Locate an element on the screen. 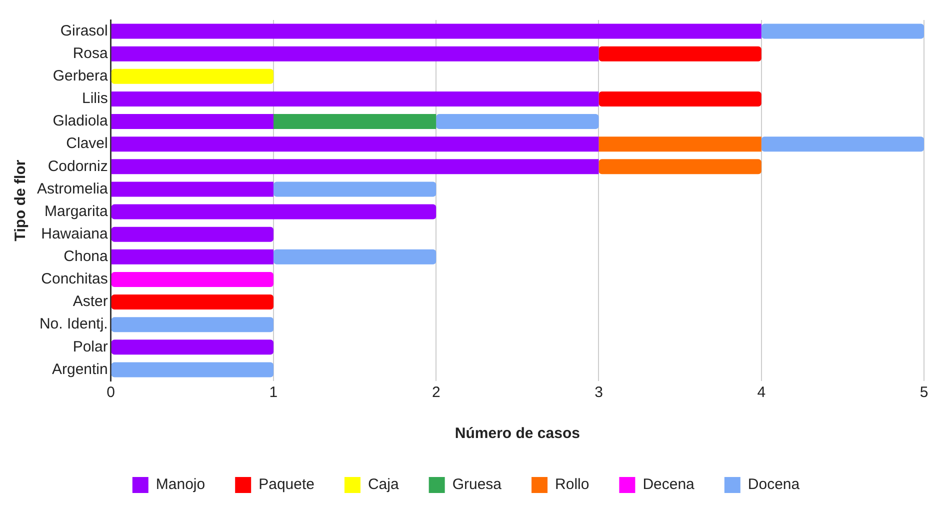  y-tick-label: Conchitas is located at coordinates (74, 279).